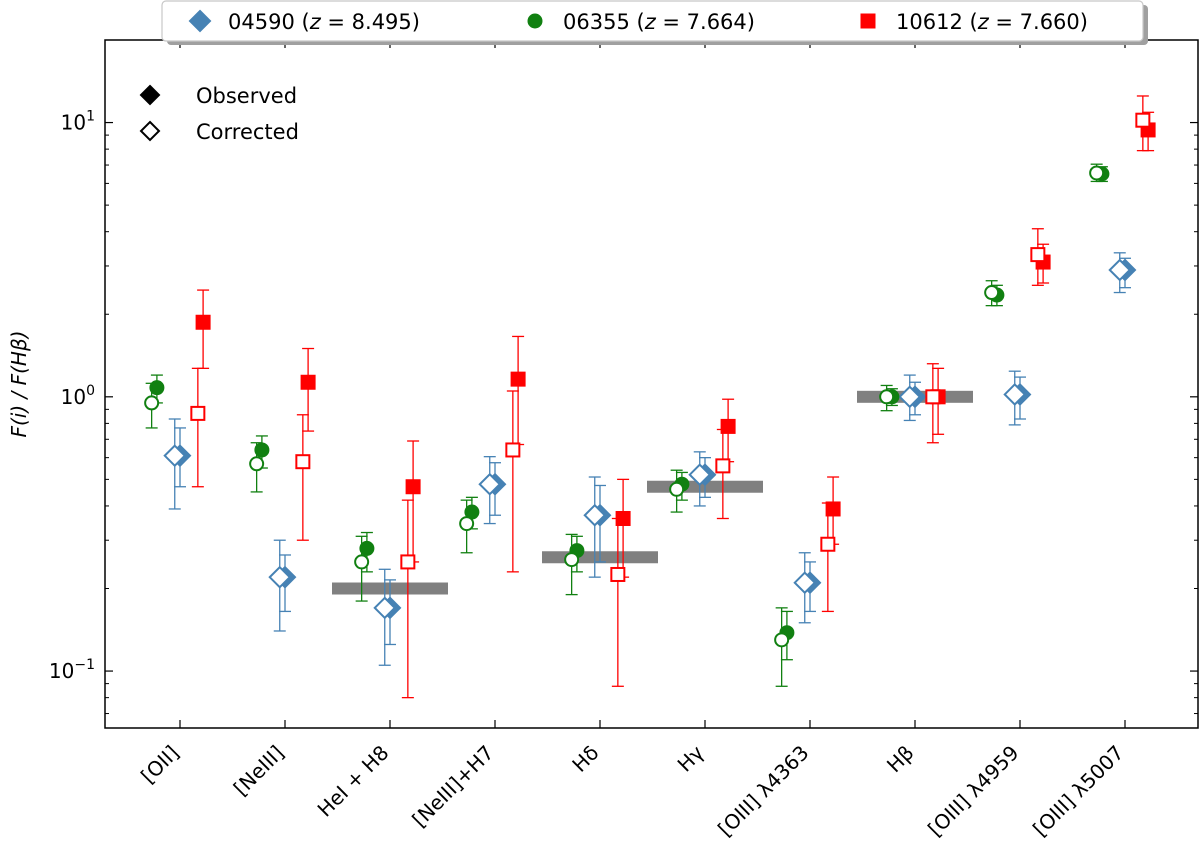  I want to click on observed-legend-label: Observed, so click(246, 96).